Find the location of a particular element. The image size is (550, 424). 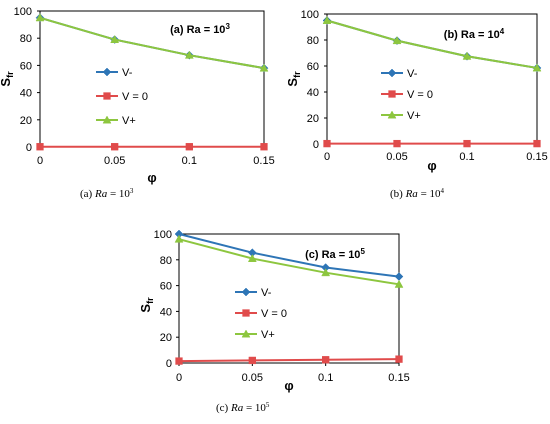

x-tick-label: 0.15 is located at coordinates (398, 378).